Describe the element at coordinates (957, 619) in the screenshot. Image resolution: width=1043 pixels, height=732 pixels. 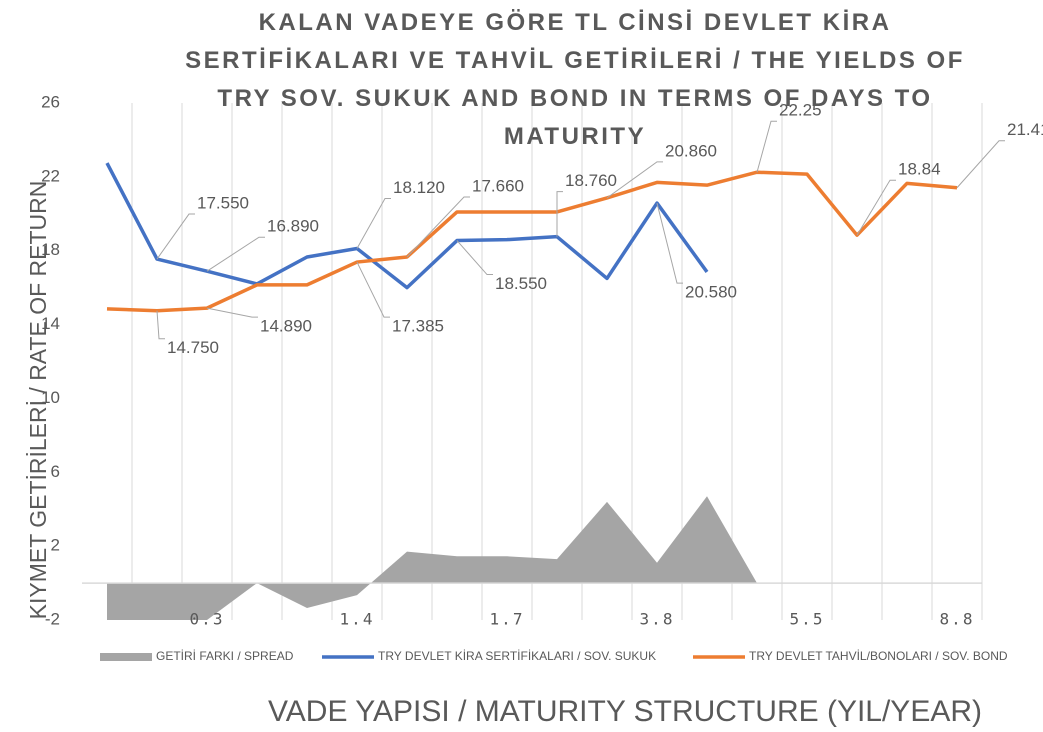
I see `x-tick-label: 8.8` at that location.